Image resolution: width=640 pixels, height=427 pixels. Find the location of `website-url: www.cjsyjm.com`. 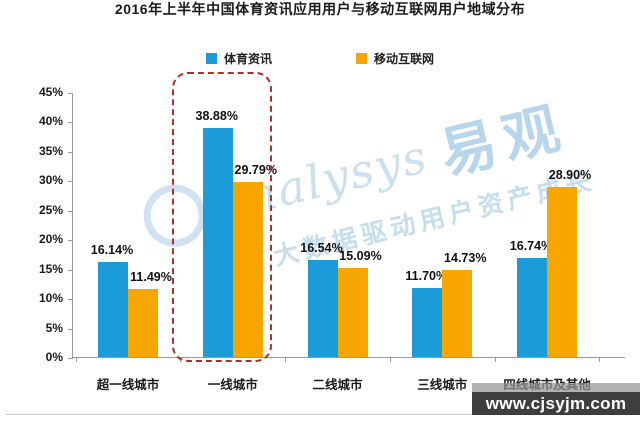

website-url: www.cjsyjm.com is located at coordinates (556, 403).